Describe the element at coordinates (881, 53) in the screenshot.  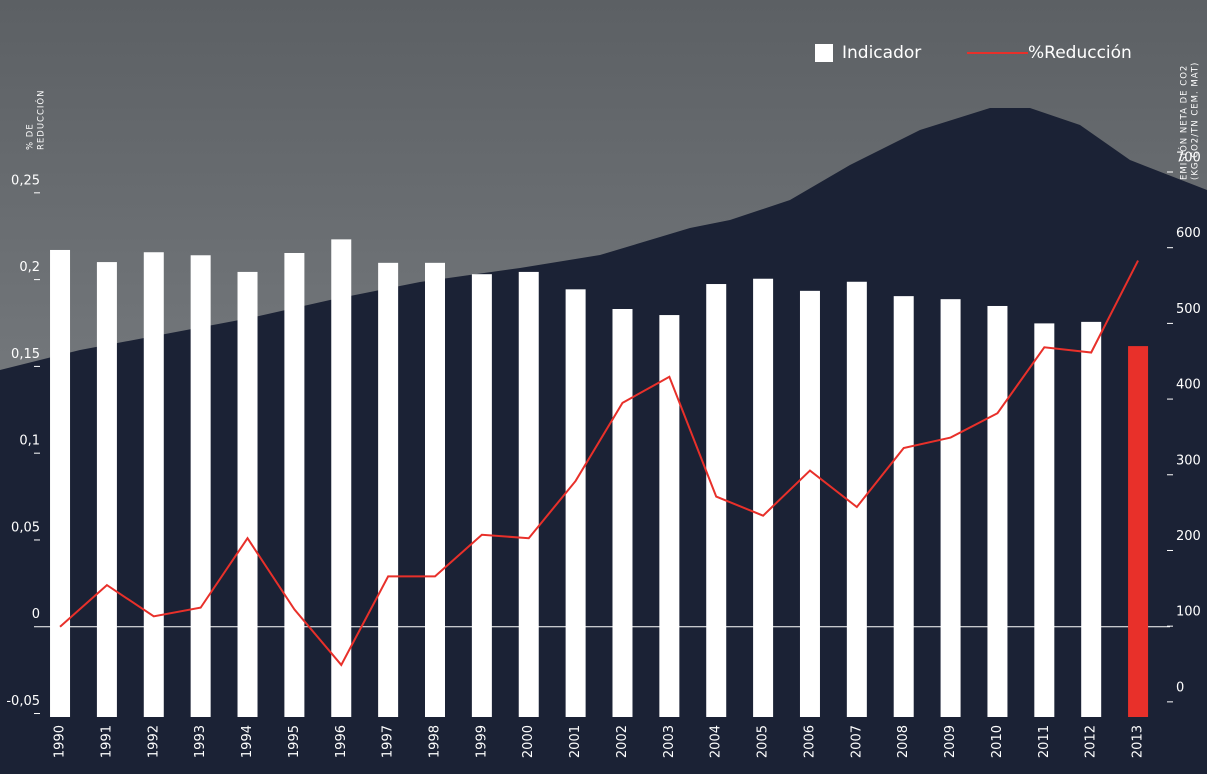
I see `legend-label: Indicador` at that location.